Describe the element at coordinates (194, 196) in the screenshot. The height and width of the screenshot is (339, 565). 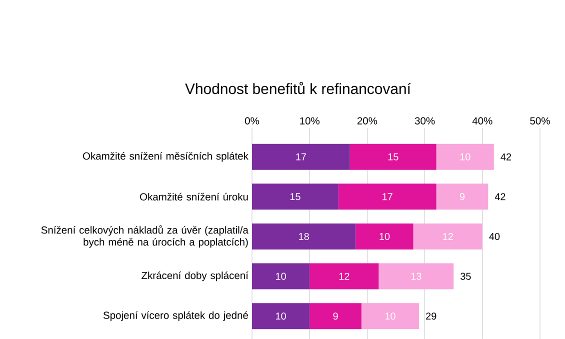
I see `y-tick-label: Okamžité snížení úroku` at that location.